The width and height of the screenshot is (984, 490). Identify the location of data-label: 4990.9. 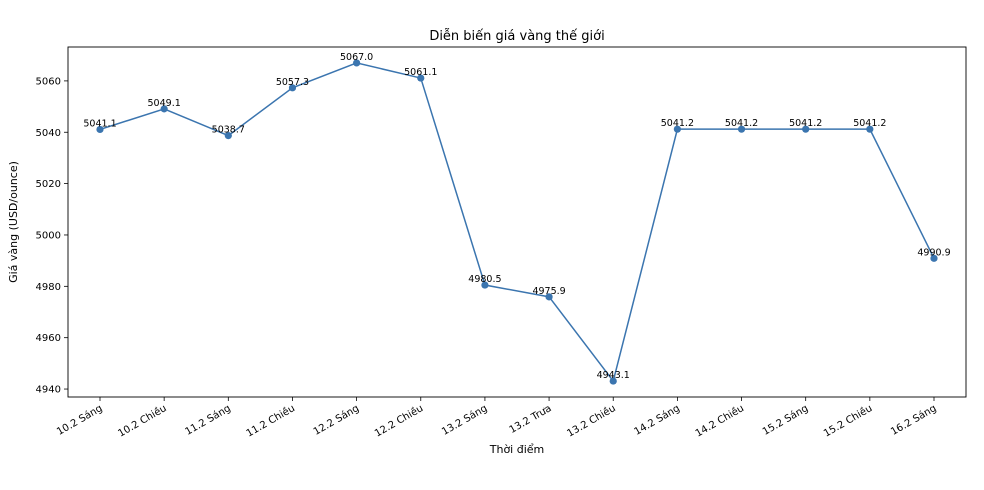
(933, 252).